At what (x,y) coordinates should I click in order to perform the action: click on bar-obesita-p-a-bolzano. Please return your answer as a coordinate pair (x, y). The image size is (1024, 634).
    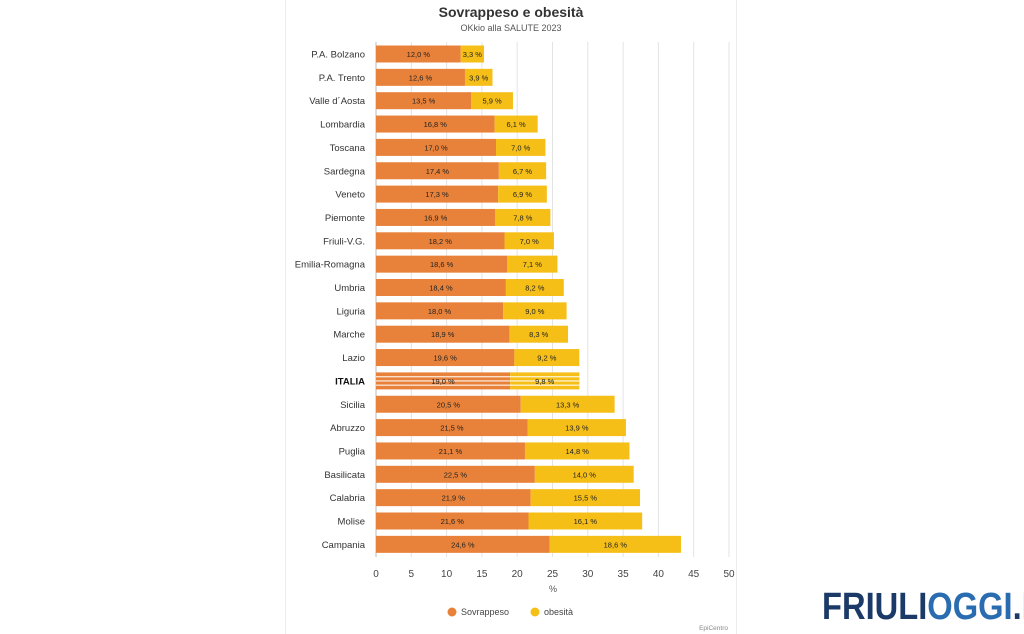
    Looking at the image, I should click on (472, 54).